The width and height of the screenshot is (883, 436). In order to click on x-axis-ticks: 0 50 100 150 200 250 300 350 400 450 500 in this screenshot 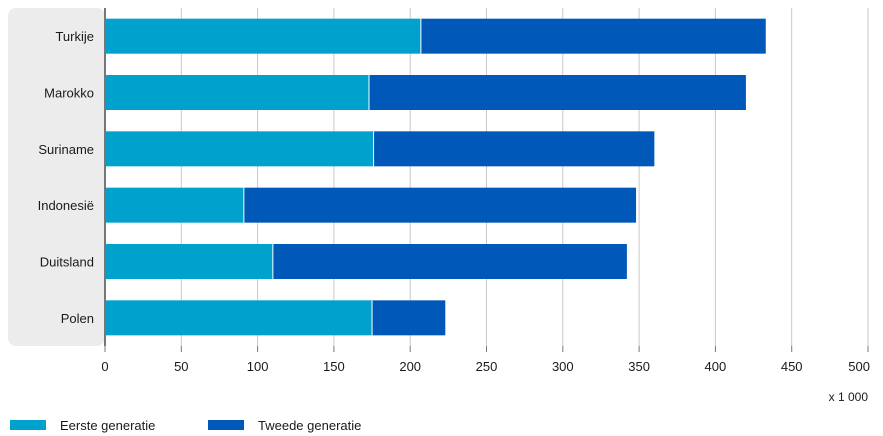, I will do `click(485, 360)`.